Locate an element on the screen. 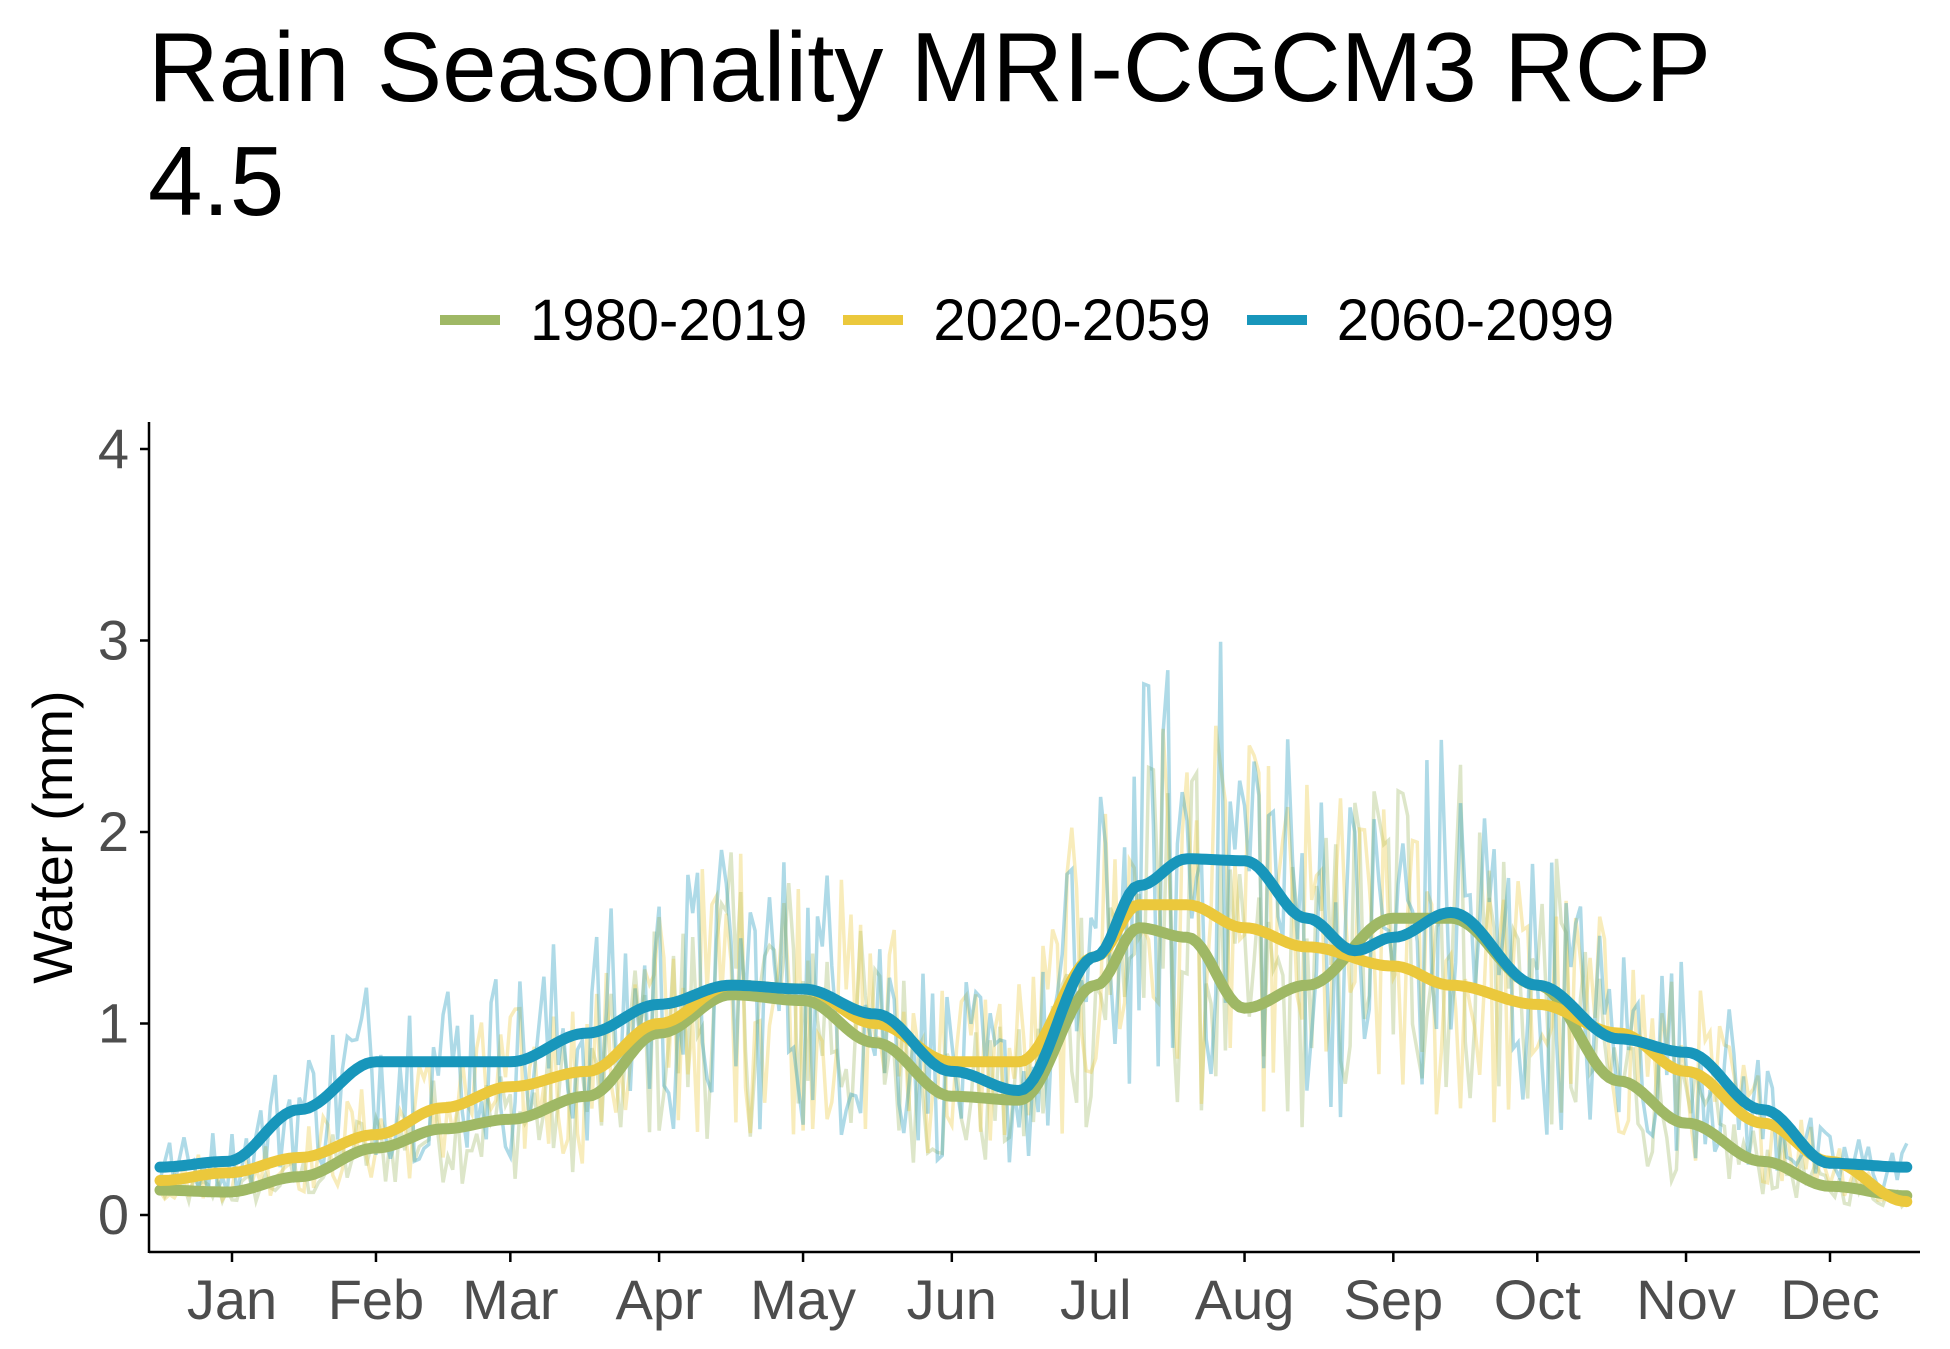 This screenshot has height=1349, width=1950. x-tick-label-jan: Jan is located at coordinates (232, 1299).